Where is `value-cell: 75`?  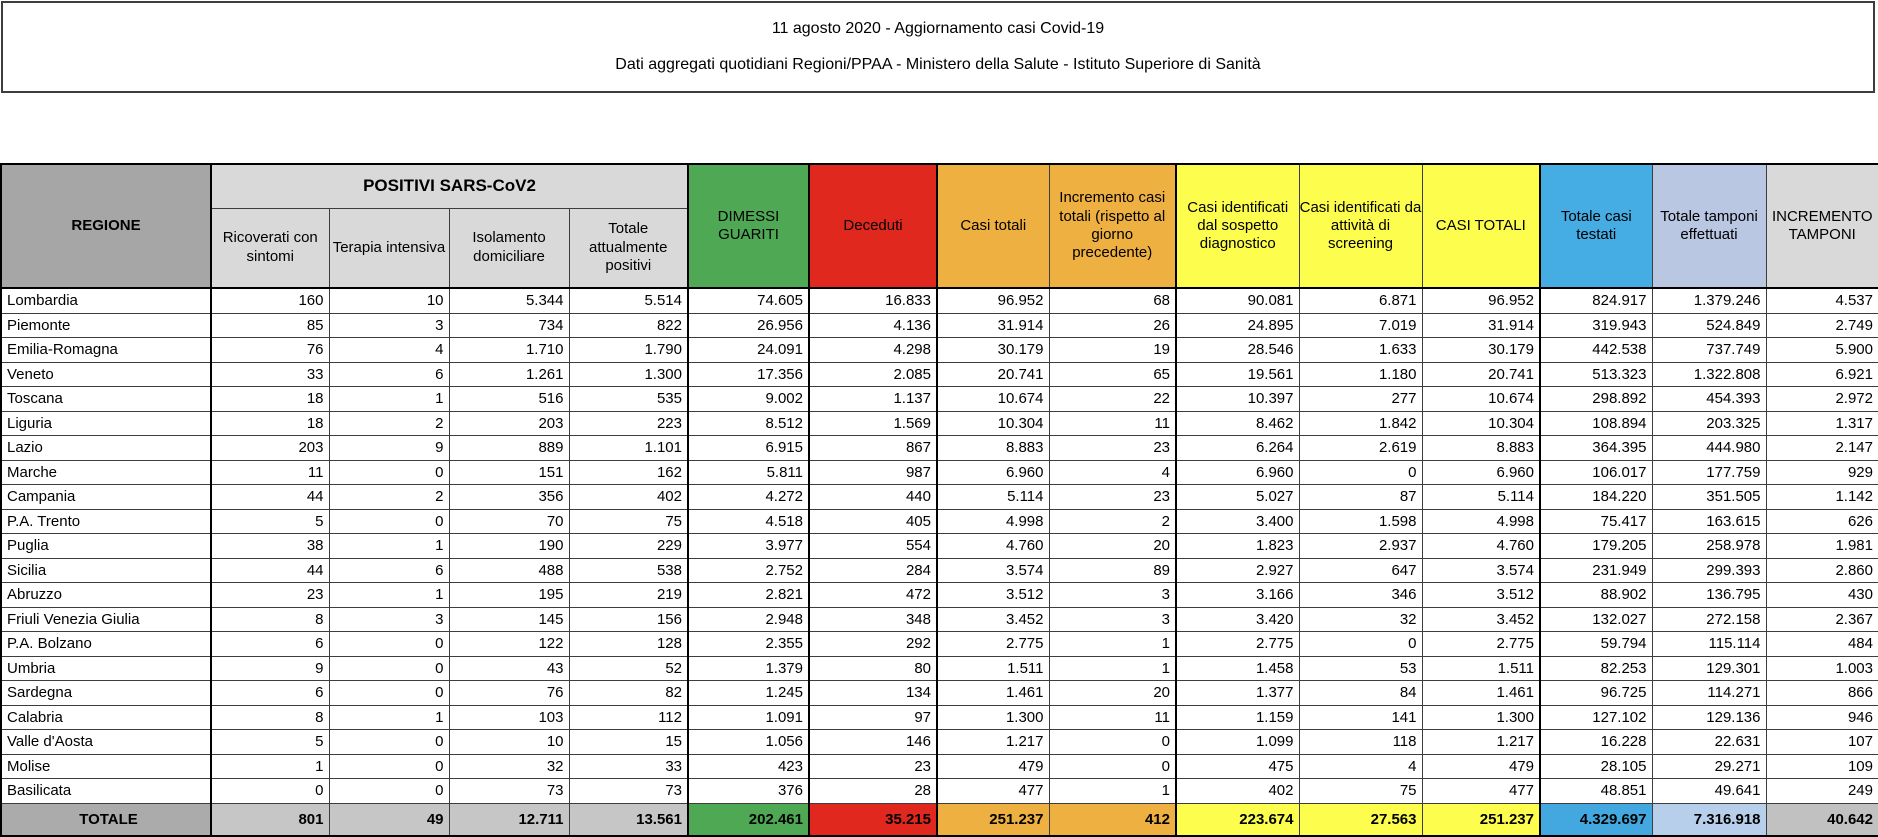 value-cell: 75 is located at coordinates (628, 521).